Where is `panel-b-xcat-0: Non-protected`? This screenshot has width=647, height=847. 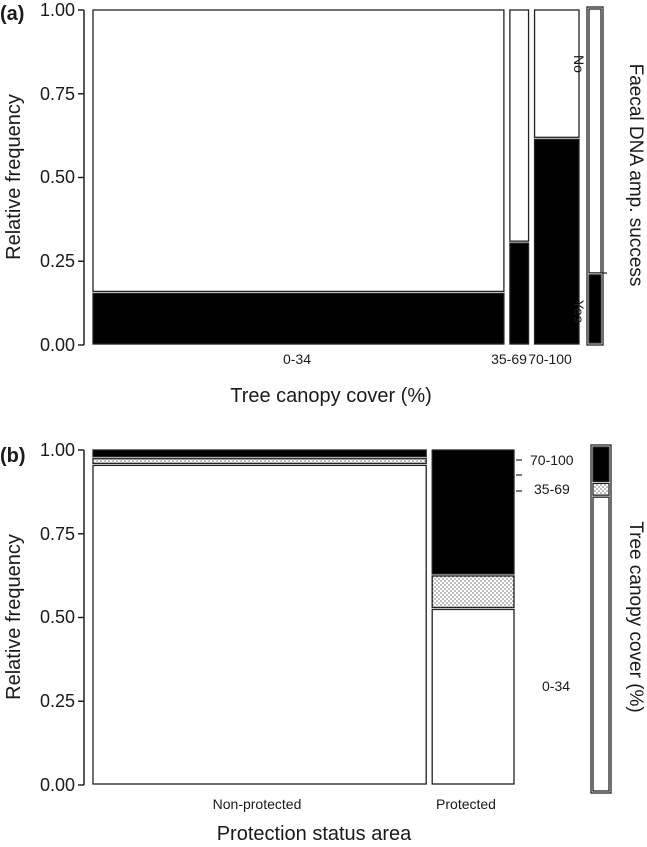 panel-b-xcat-0: Non-protected is located at coordinates (257, 804).